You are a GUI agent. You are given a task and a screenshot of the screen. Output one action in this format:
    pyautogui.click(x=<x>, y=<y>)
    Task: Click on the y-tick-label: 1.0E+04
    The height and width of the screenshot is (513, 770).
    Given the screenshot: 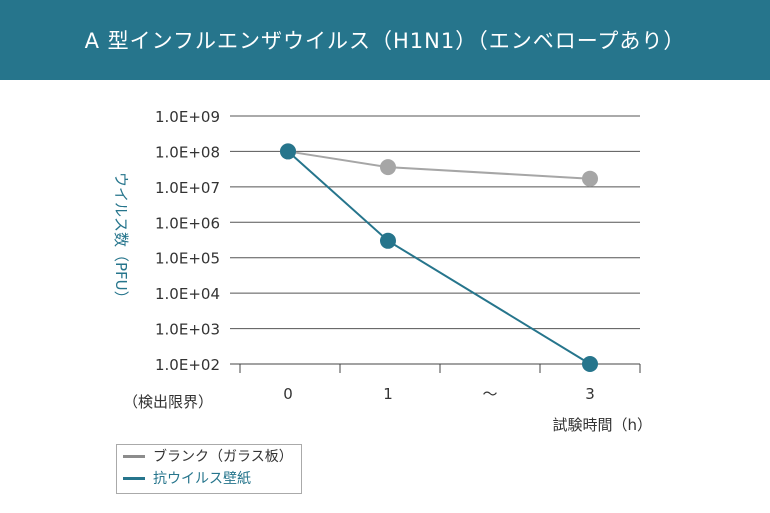 What is the action you would take?
    pyautogui.click(x=187, y=294)
    